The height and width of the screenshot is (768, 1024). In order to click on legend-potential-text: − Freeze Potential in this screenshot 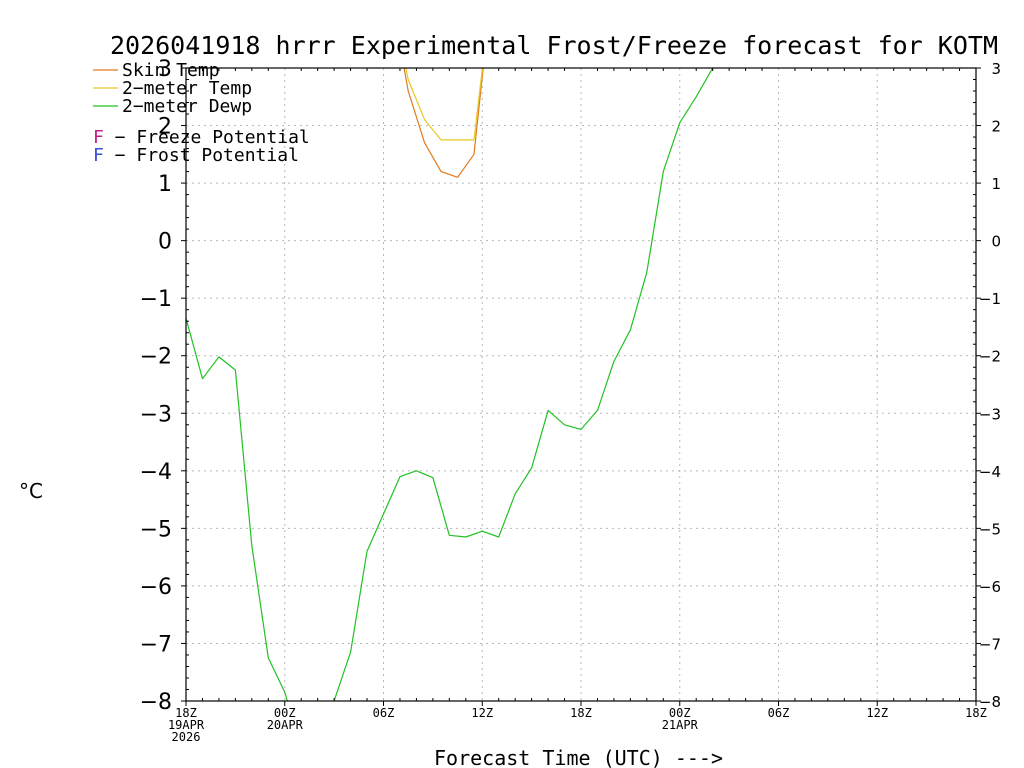, I will do `click(207, 137)`.